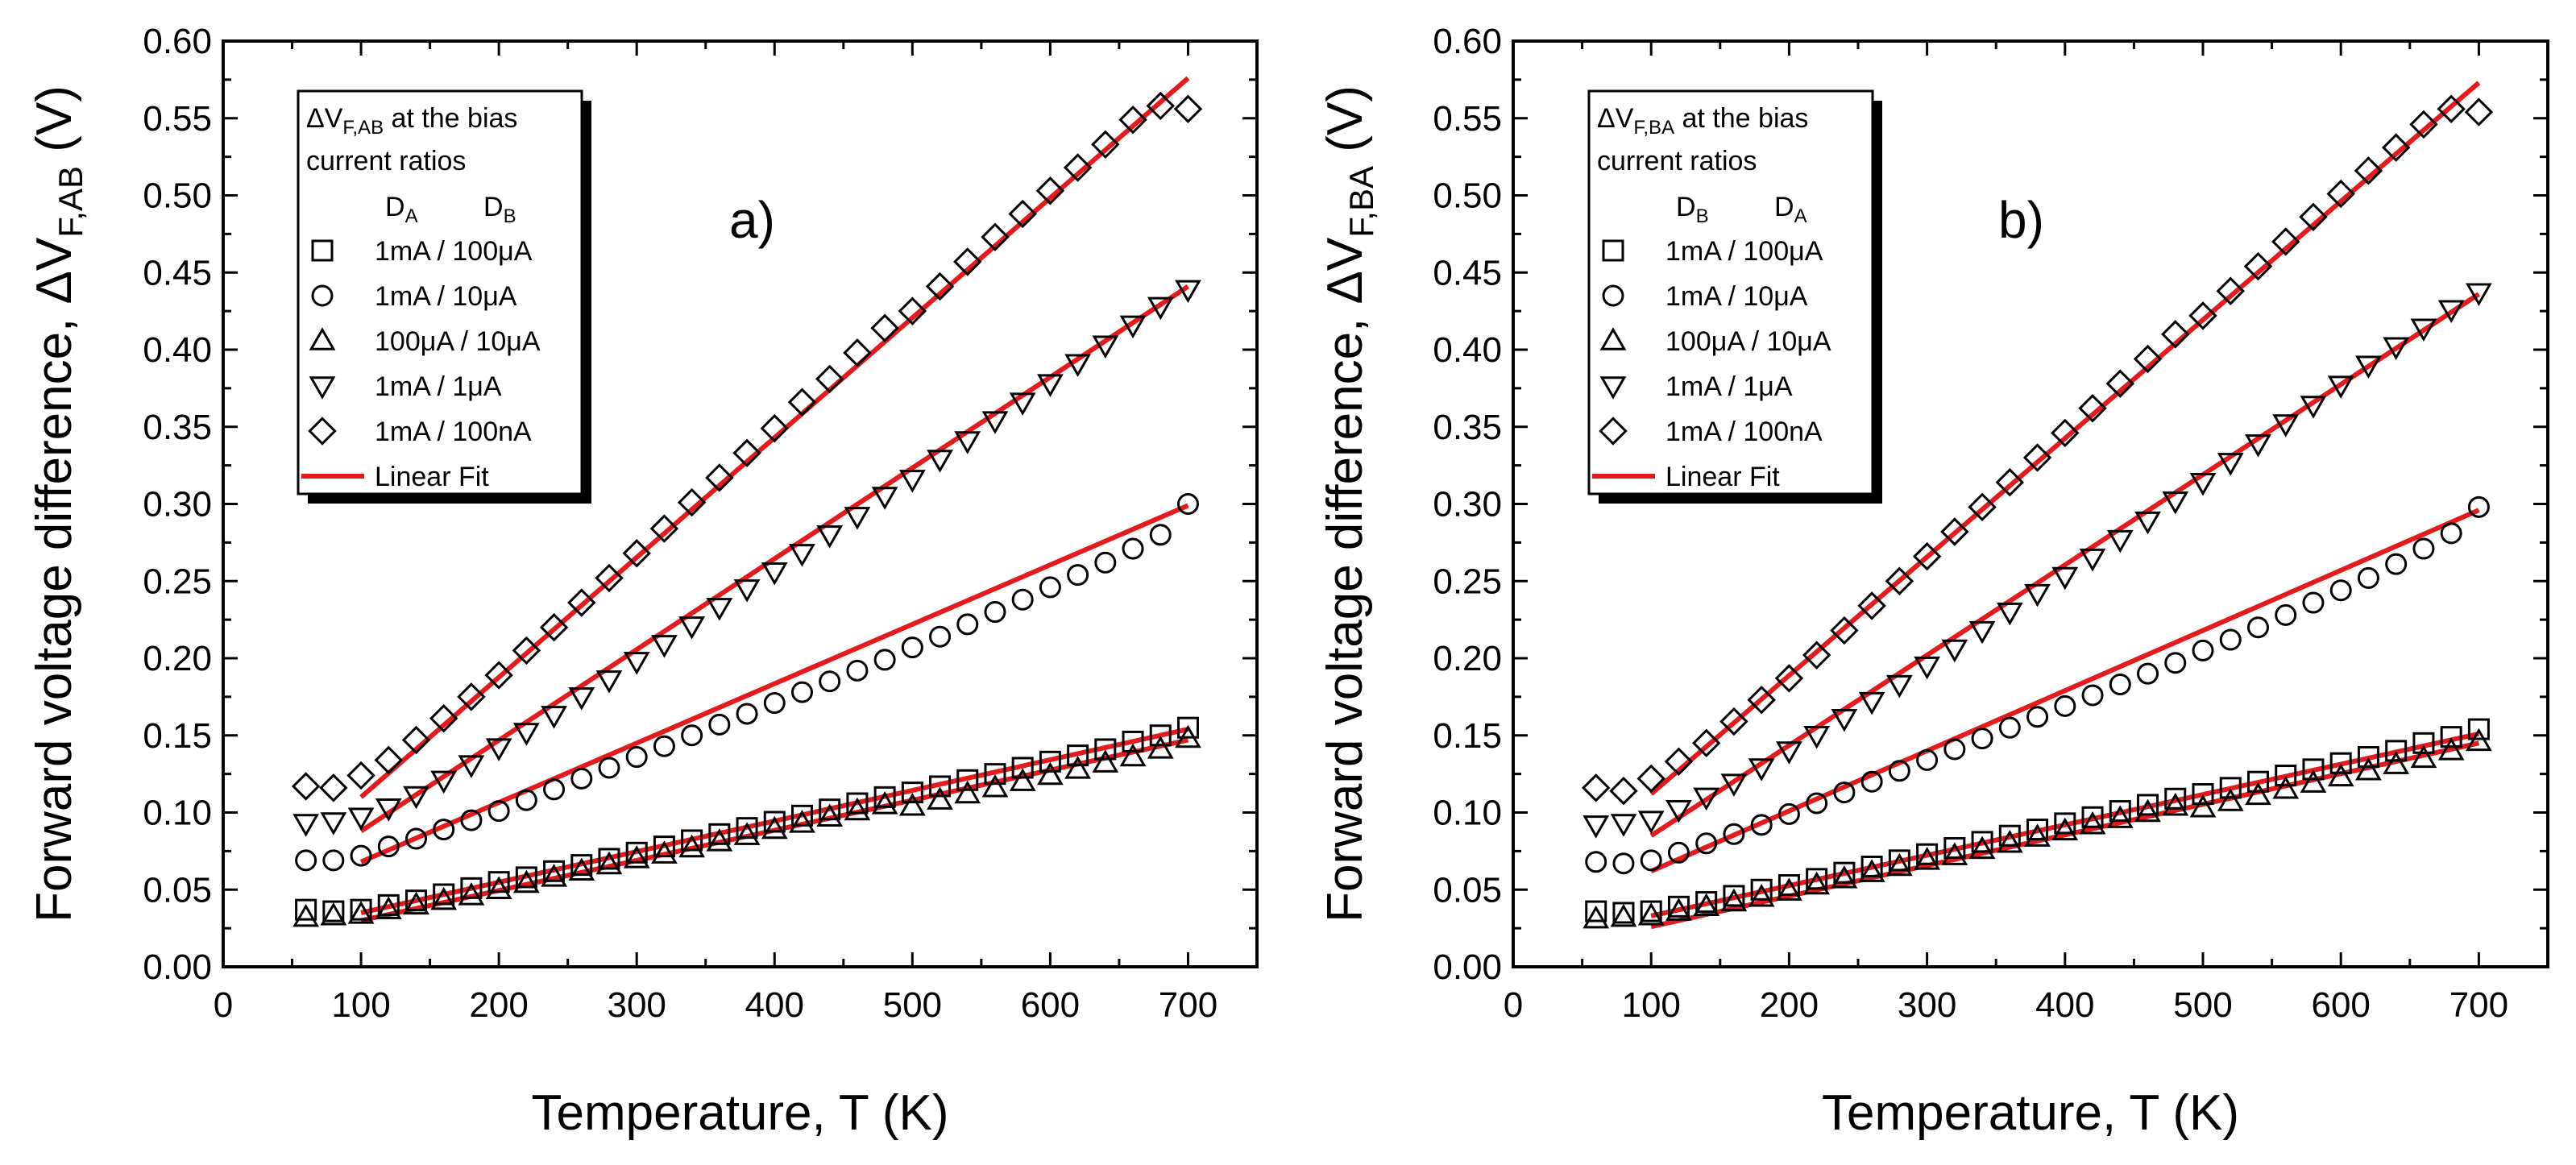  What do you see at coordinates (446, 296) in the screenshot?
I see `legend-label: 1mA / 10μA` at bounding box center [446, 296].